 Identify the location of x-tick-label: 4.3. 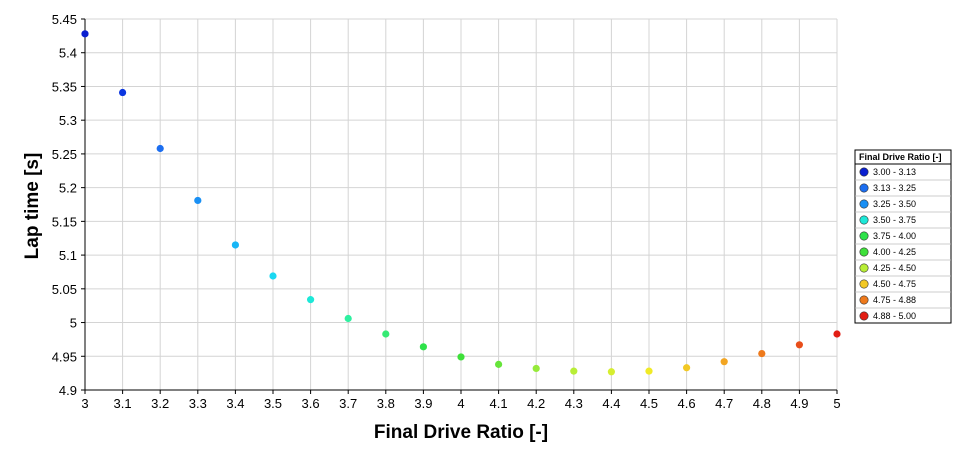
(574, 403).